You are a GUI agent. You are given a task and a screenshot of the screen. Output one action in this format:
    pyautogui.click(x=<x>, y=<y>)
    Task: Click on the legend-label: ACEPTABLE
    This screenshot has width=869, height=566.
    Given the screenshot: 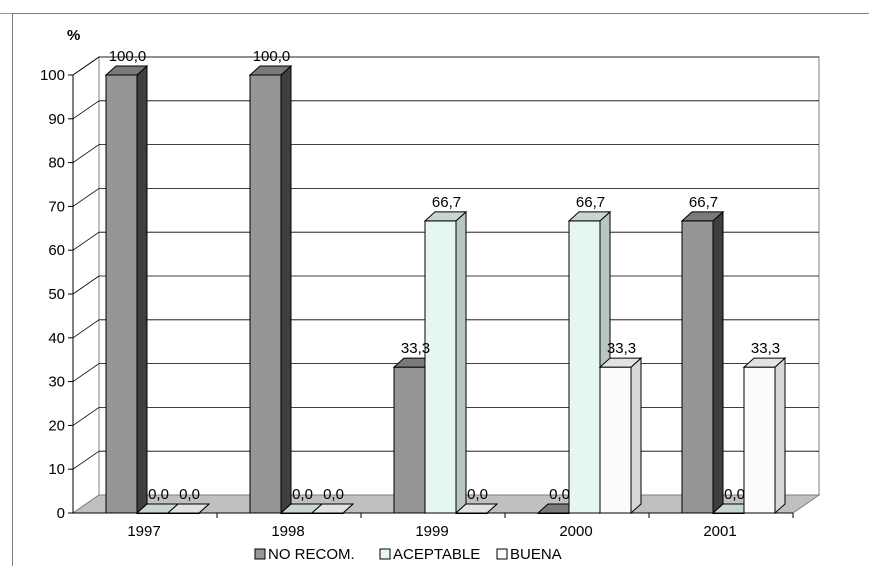 What is the action you would take?
    pyautogui.click(x=436, y=554)
    